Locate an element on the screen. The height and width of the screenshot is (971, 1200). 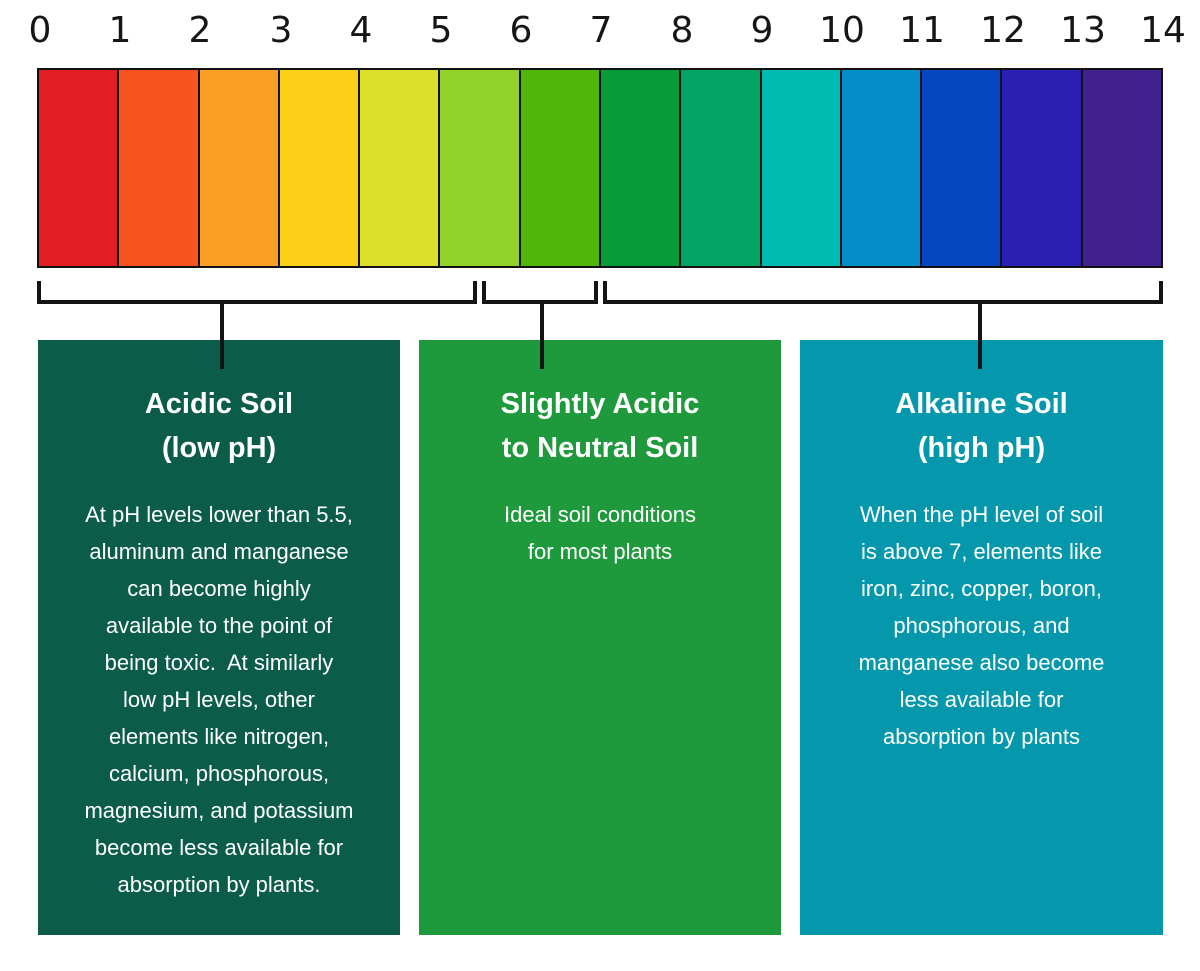
ph-tick-label-11: 11 is located at coordinates (922, 30).